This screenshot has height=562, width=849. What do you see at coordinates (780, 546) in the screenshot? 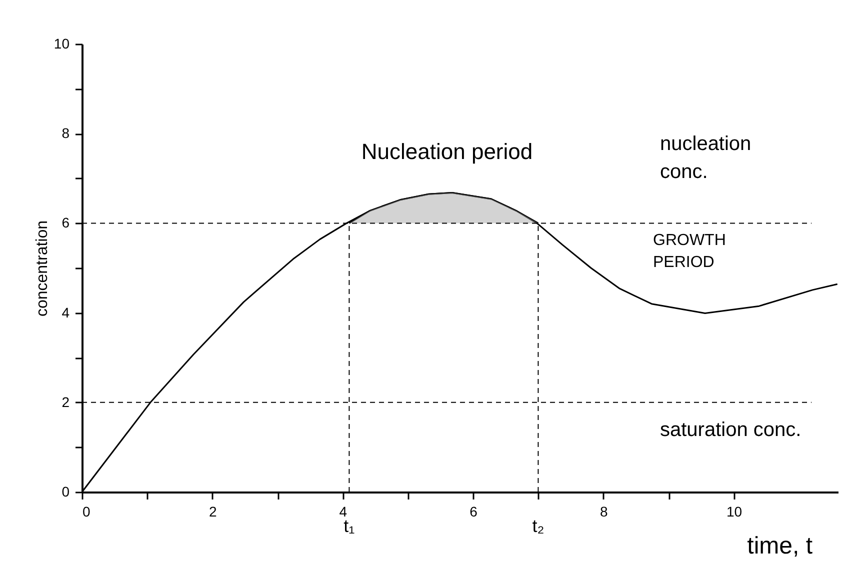
I see `x-axis-title: time, t` at bounding box center [780, 546].